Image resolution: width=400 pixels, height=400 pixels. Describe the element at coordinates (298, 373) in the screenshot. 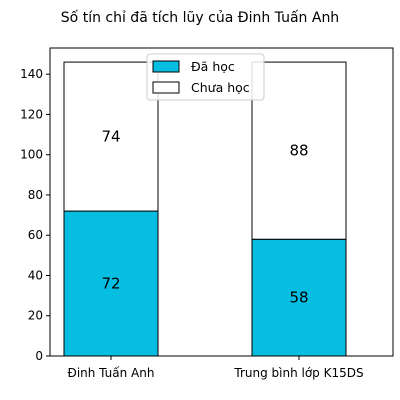

I see `x-tick-label: Trung bình lớp K15DS` at that location.